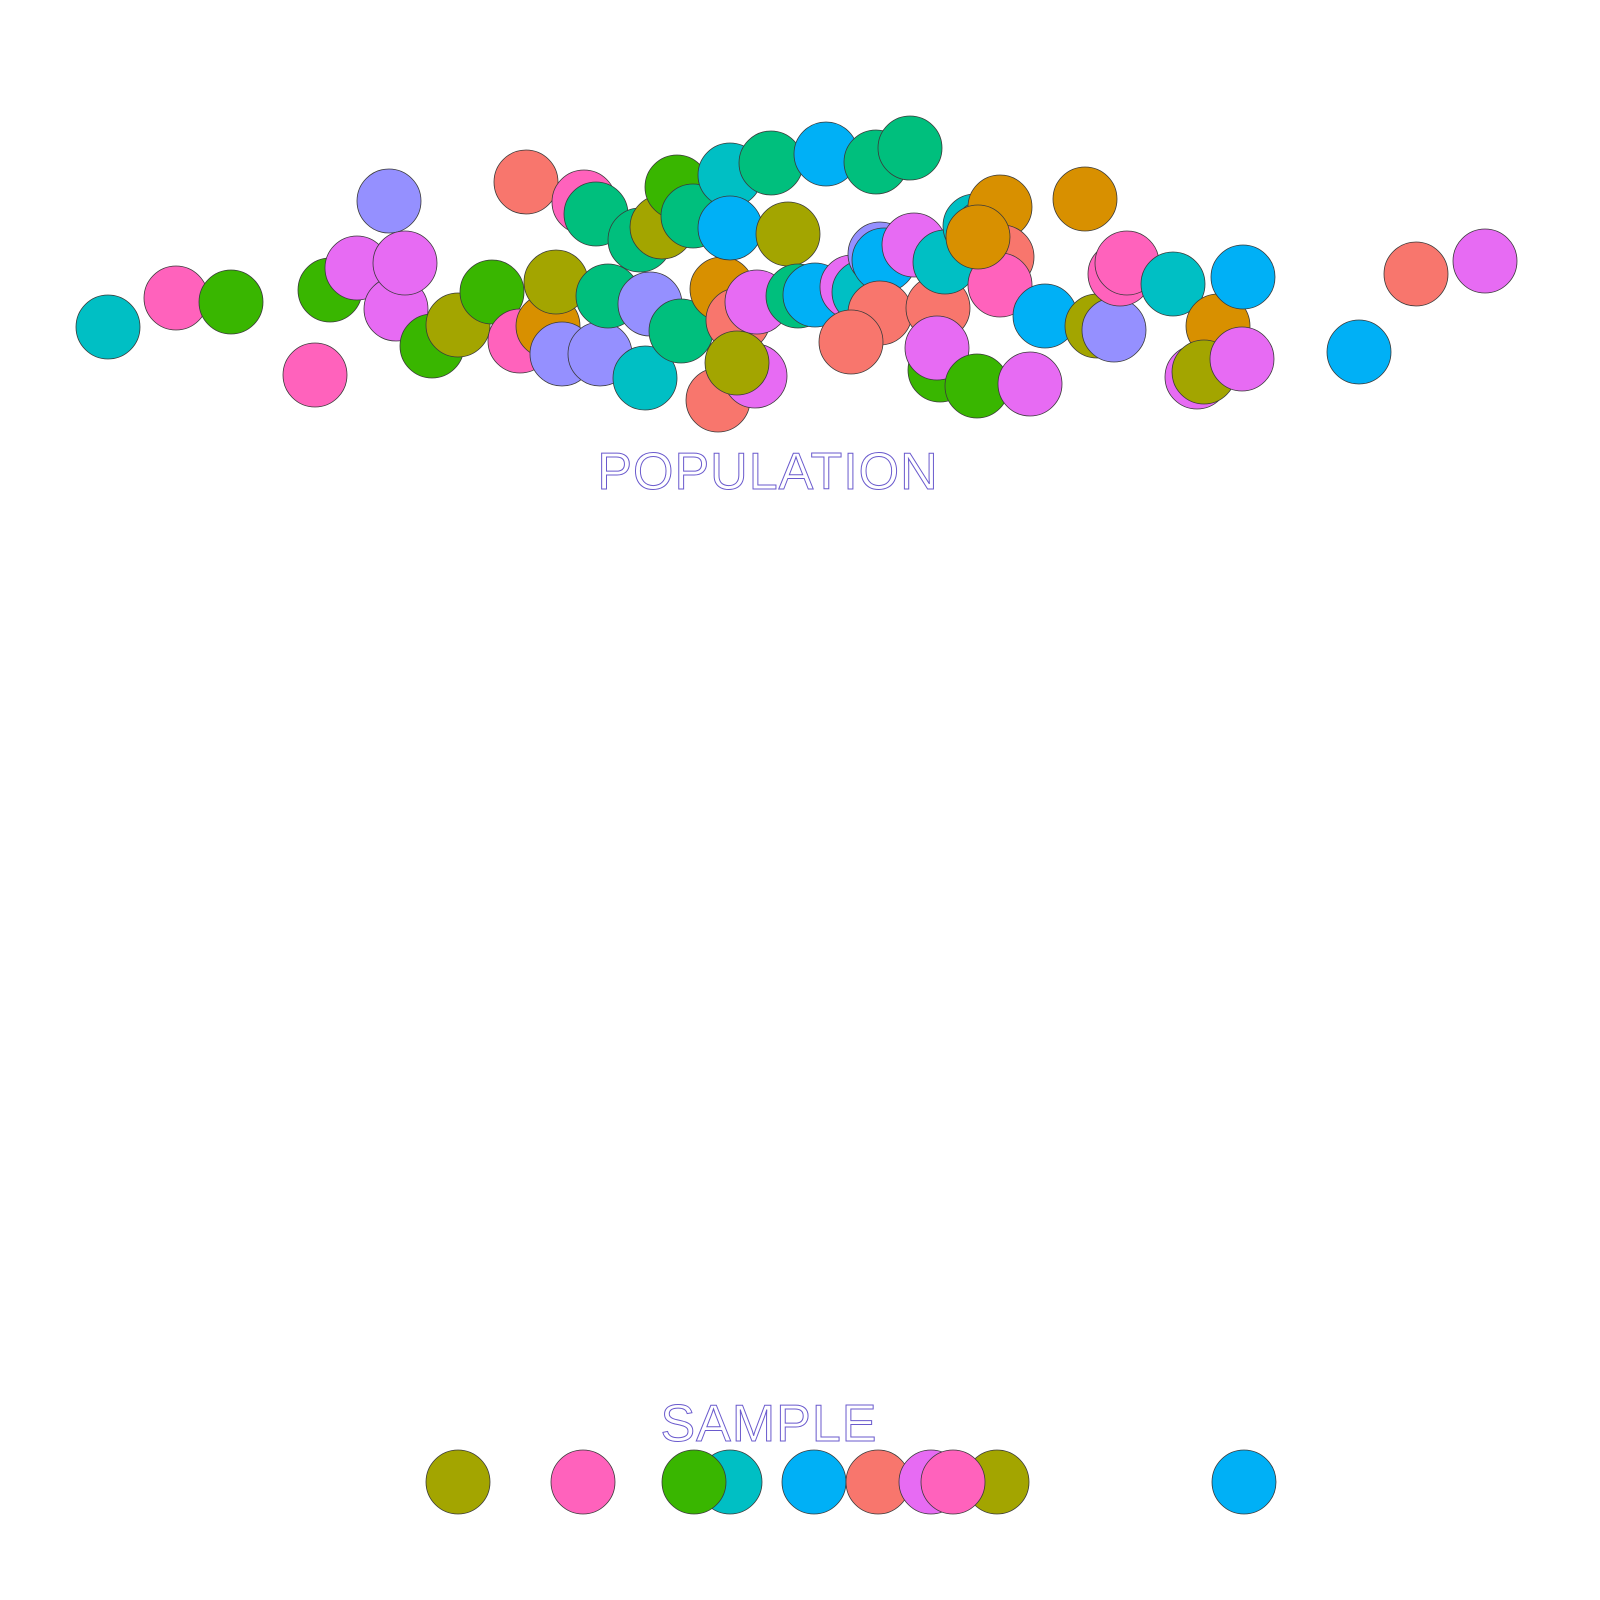  I want to click on population-label: POPULATION, so click(767, 472).